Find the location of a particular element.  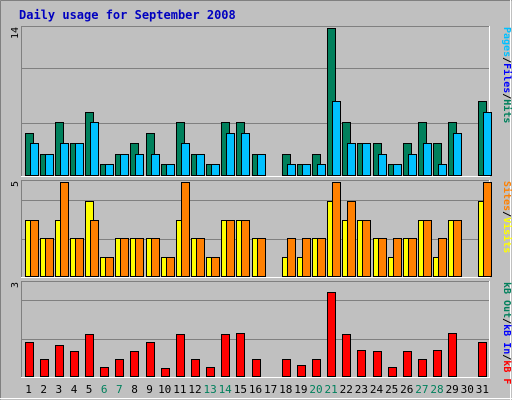

day-label-3: 3 is located at coordinates (58, 389).